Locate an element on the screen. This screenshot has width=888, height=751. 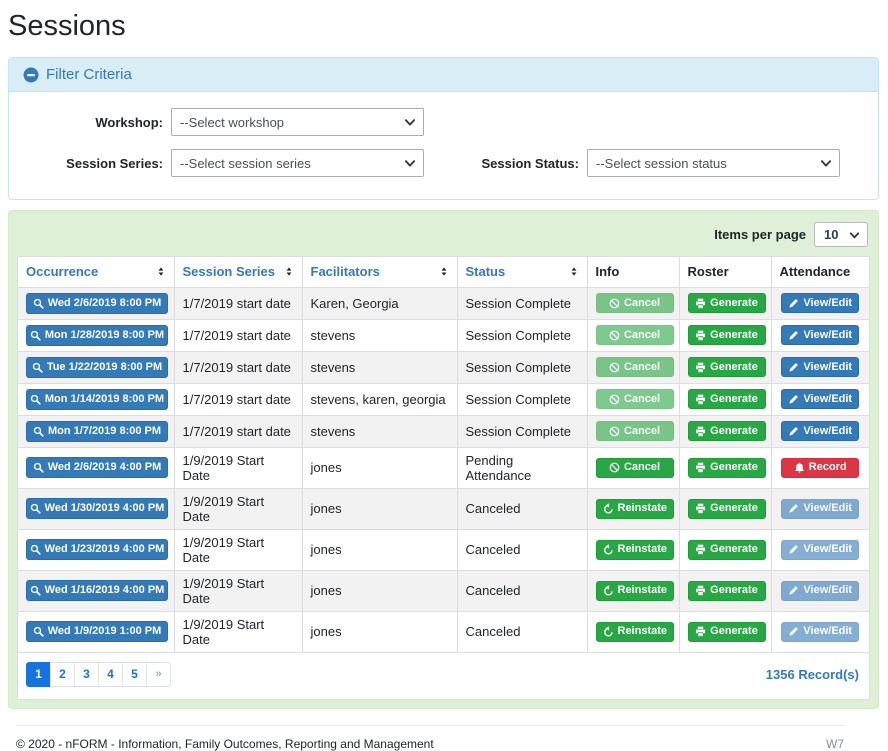
filter-criteria-header: Filter Criteria is located at coordinates (443, 75).